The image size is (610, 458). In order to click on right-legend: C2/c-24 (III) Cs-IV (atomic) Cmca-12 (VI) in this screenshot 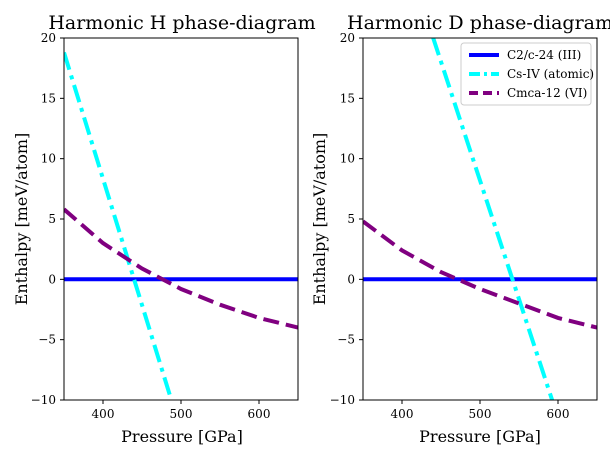, I will do `click(527, 74)`.